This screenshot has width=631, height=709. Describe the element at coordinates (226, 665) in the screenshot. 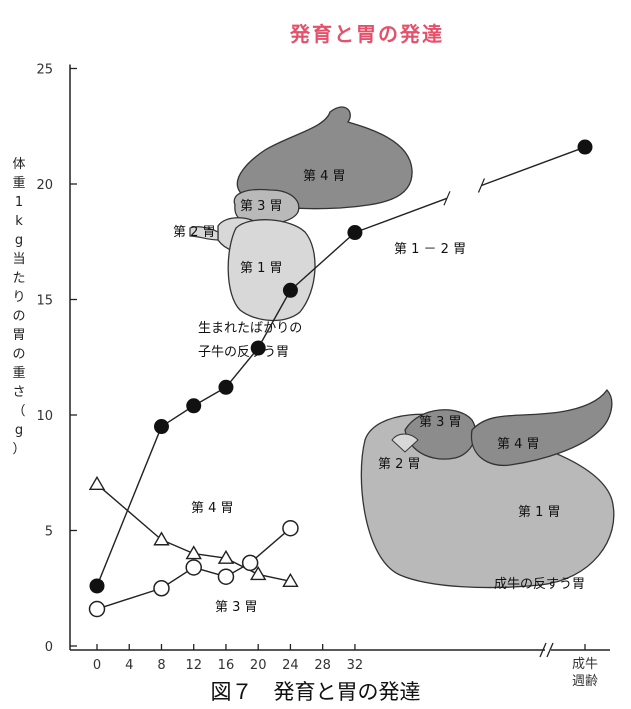

I see `x-tick-label: 16` at that location.